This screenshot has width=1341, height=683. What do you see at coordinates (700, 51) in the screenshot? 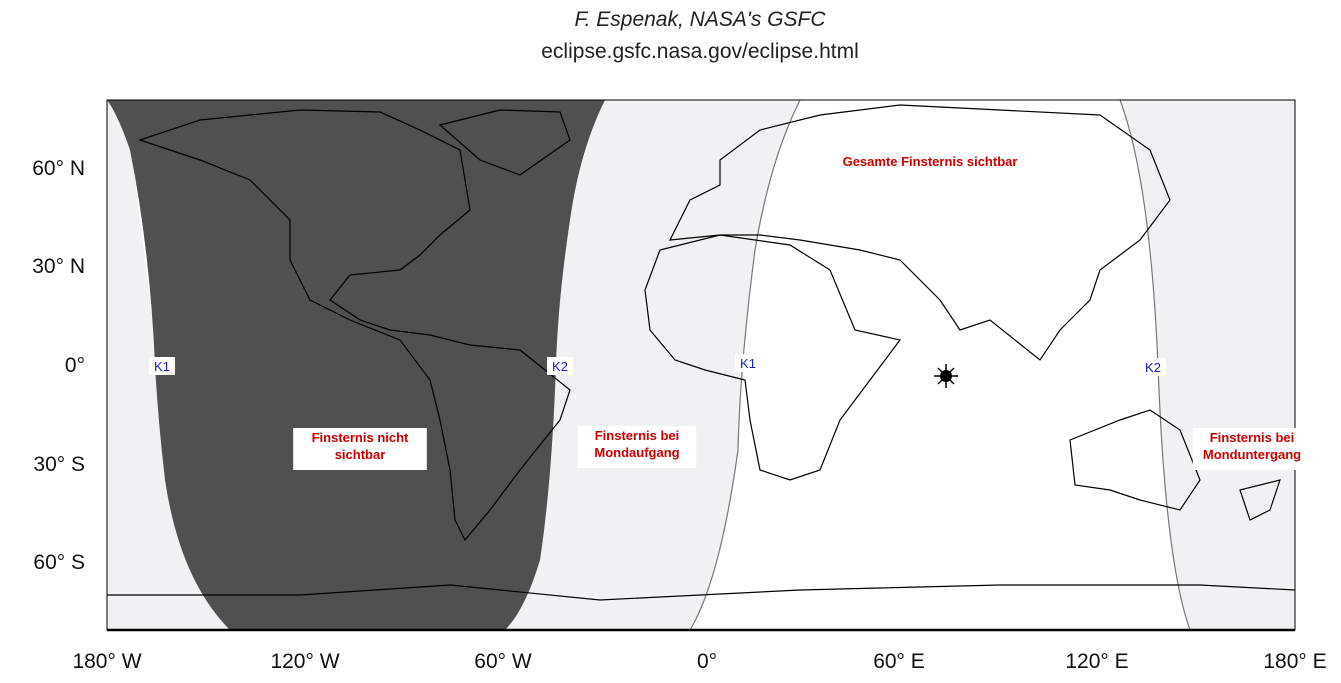
I see `url: eclipse.gsfc.nasa.gov/eclipse.html` at bounding box center [700, 51].